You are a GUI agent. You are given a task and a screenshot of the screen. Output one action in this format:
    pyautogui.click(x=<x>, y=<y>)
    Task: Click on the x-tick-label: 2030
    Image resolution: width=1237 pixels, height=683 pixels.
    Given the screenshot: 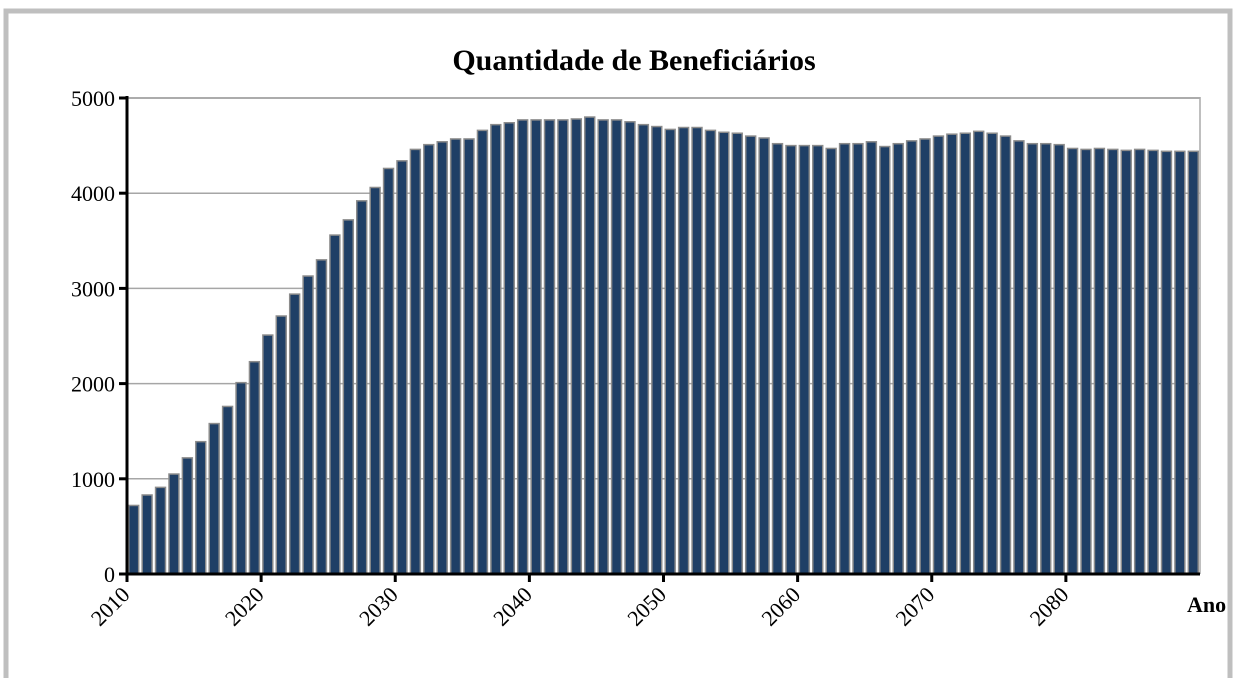 What is the action you would take?
    pyautogui.click(x=378, y=606)
    